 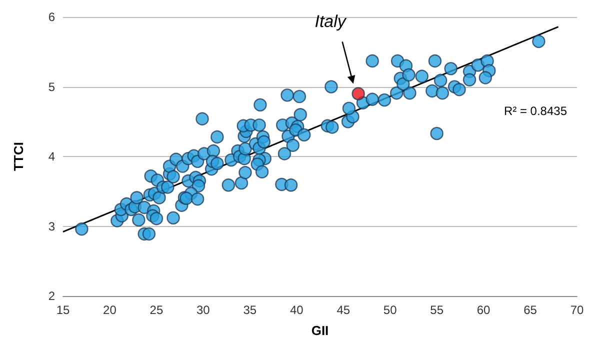 What do you see at coordinates (536, 111) in the screenshot?
I see `annotation: R² = 0.8435` at bounding box center [536, 111].